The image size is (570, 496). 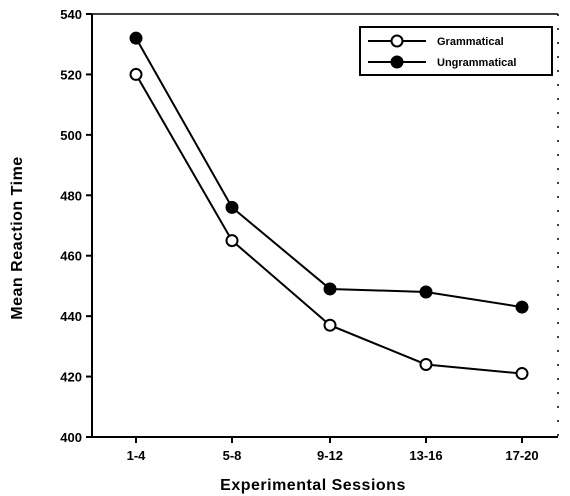 I want to click on y-tick-label: 420, so click(x=71, y=377).